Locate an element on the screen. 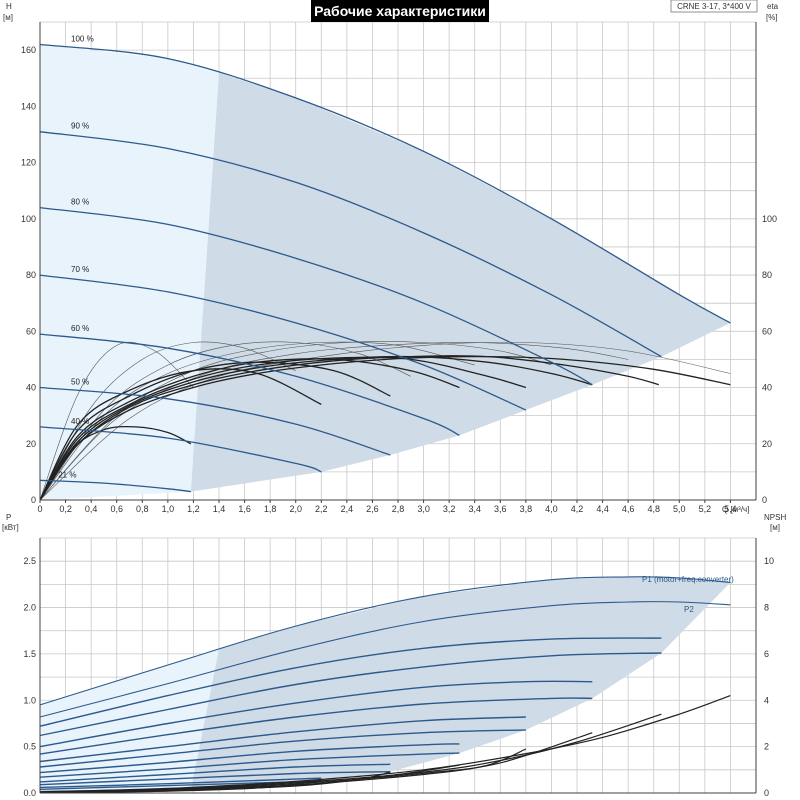 This screenshot has width=800, height=800. head-y-tick-label: 0 is located at coordinates (33, 500).